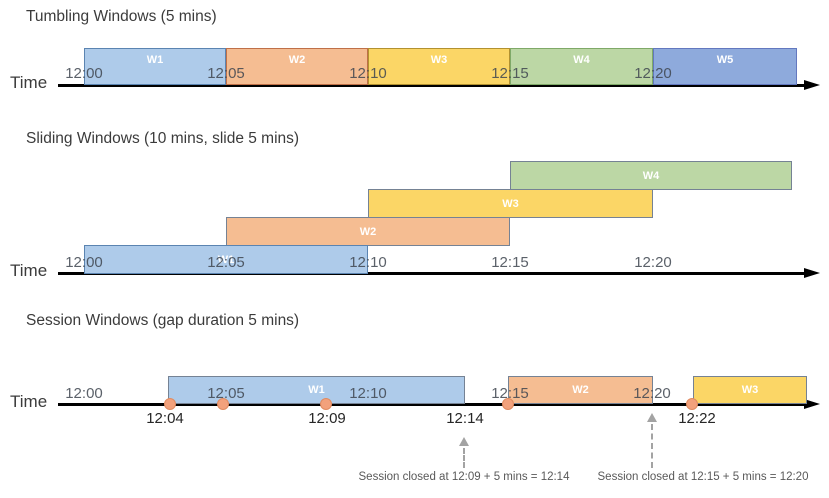 The image size is (829, 498). Describe the element at coordinates (812, 273) in the screenshot. I see `sliding-axis-arrow-icon` at that location.